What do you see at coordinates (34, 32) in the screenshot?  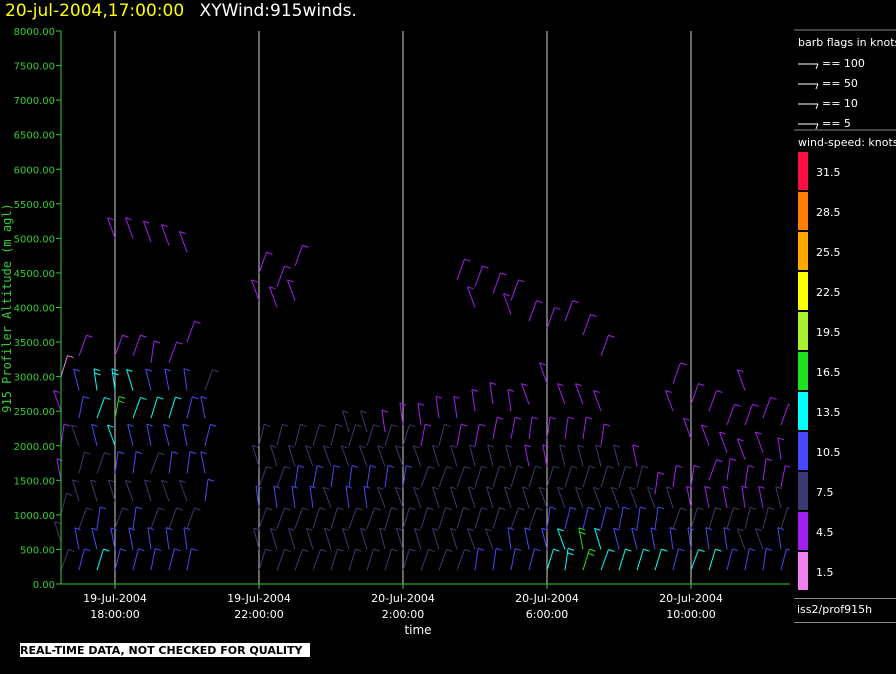 I see `y-tick-label: 8000.00` at bounding box center [34, 32].